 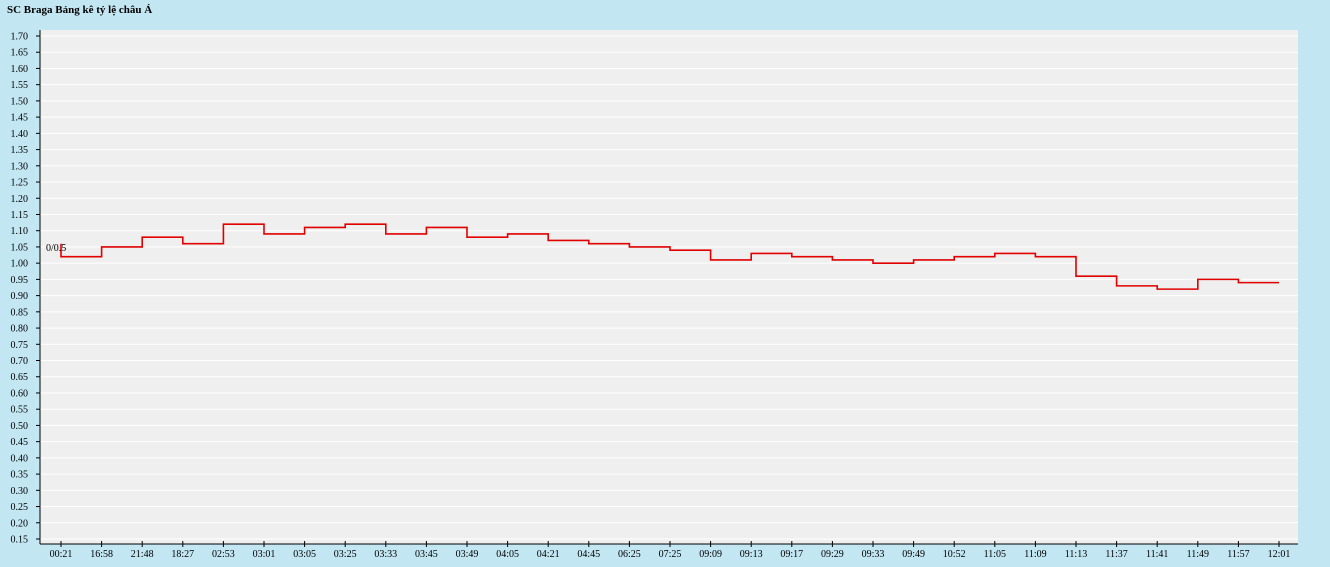 What do you see at coordinates (954, 554) in the screenshot?
I see `x-tick-label: 10:52` at bounding box center [954, 554].